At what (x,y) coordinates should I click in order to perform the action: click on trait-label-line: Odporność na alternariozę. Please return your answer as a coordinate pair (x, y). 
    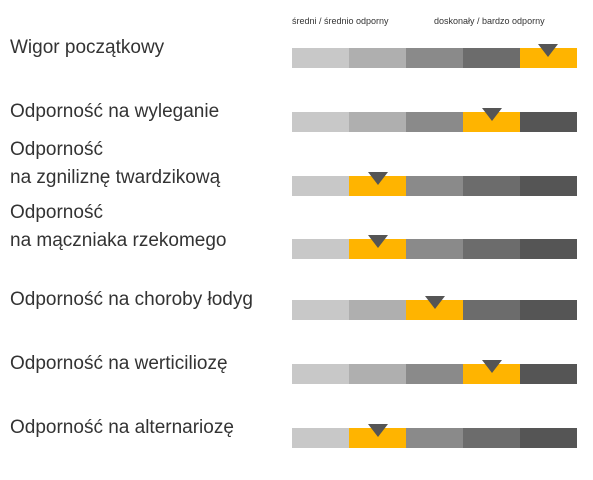
    Looking at the image, I should click on (122, 427).